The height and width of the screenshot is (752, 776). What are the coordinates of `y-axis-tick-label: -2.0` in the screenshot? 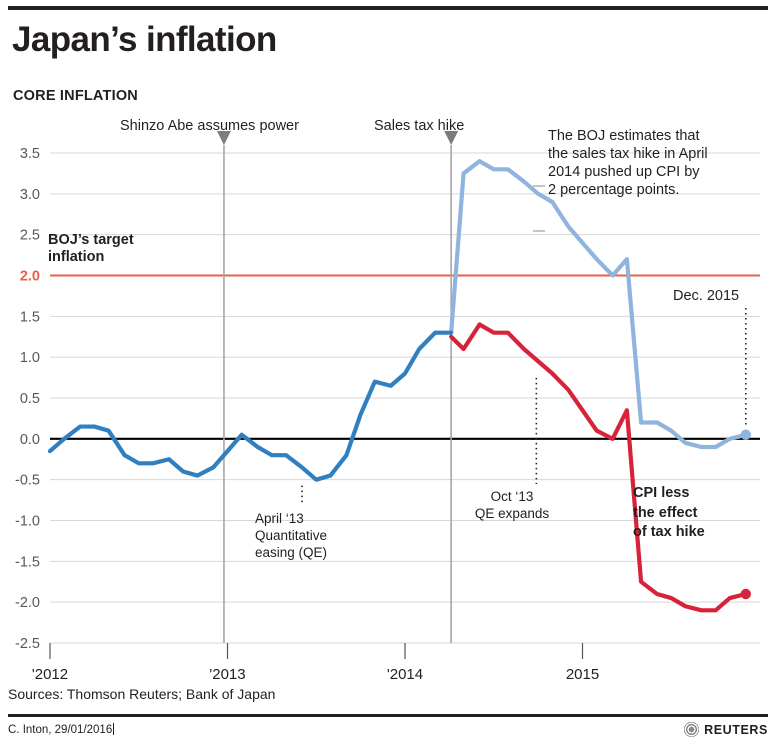 It's located at (27, 603).